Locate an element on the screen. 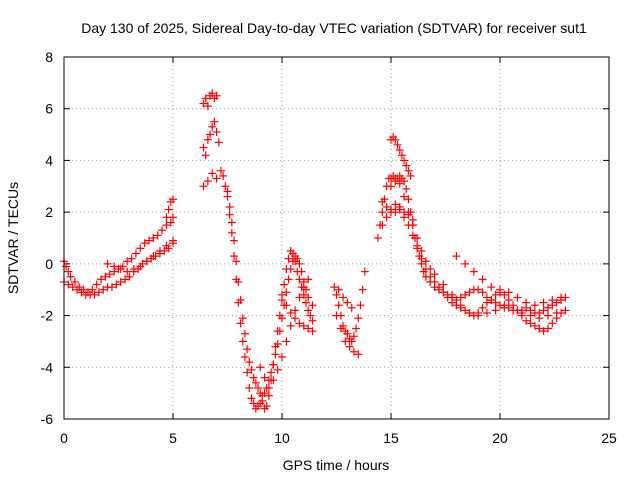 Image resolution: width=640 pixels, height=480 pixels. y-tick-label: -2 is located at coordinates (47, 316).